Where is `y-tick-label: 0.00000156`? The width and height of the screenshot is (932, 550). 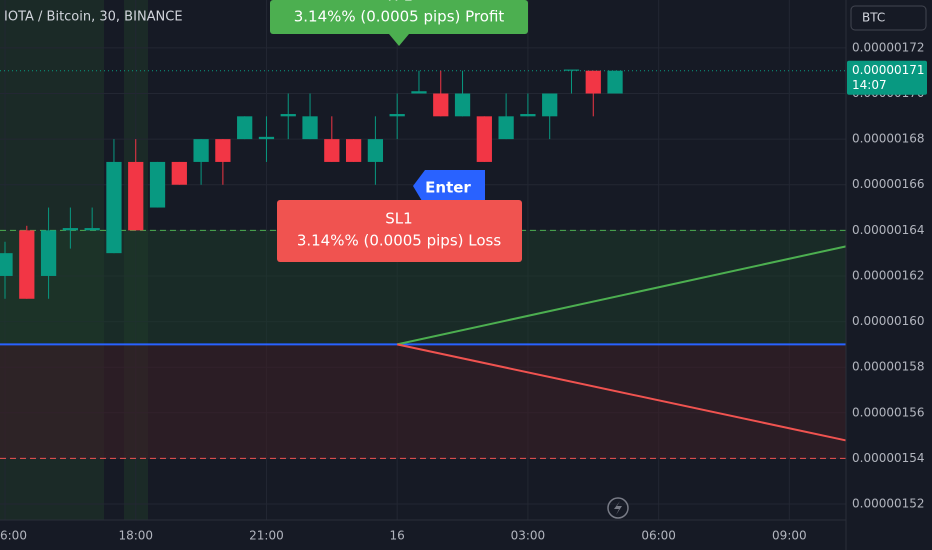
y-tick-label: 0.00000156 is located at coordinates (888, 412).